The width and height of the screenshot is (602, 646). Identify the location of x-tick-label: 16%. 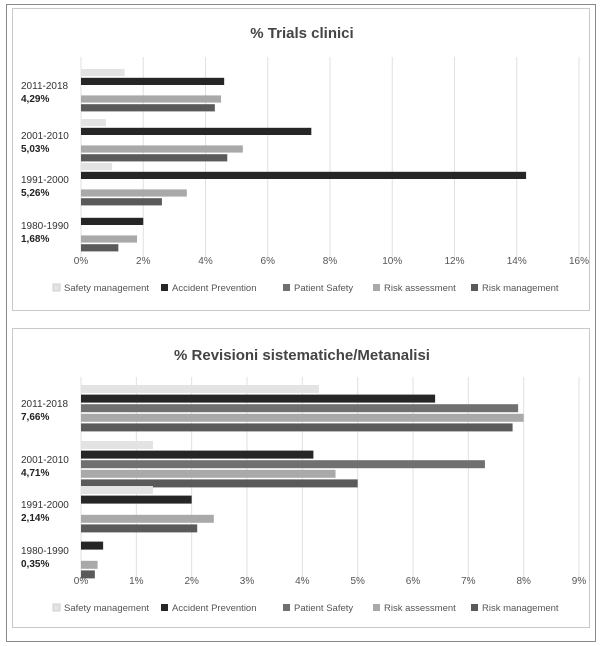
(579, 261).